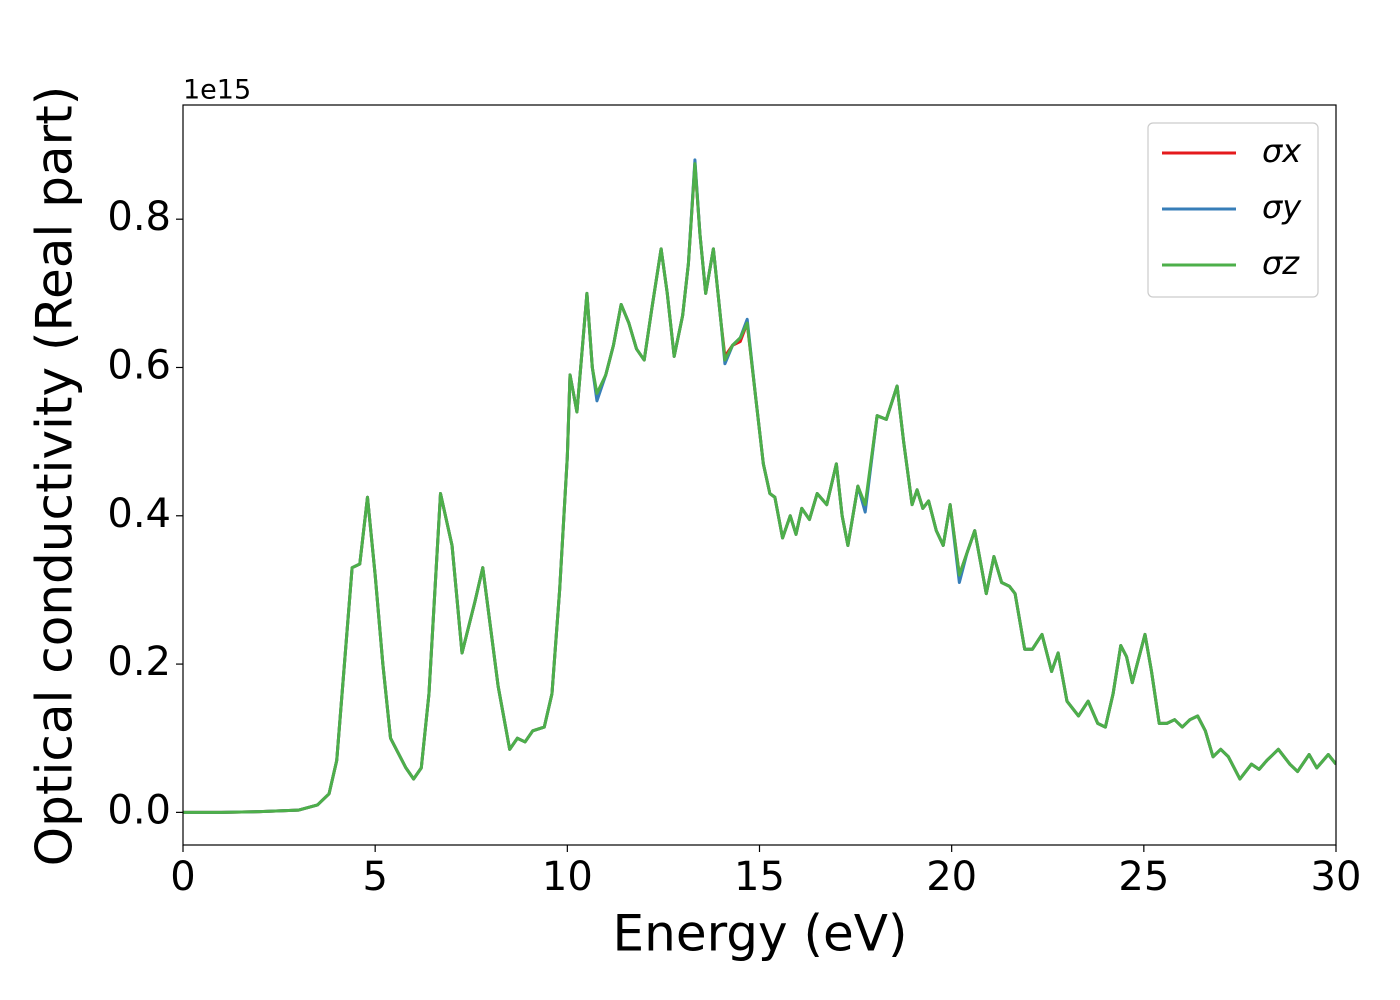  What do you see at coordinates (1143, 877) in the screenshot?
I see `x-tick-label: 25` at bounding box center [1143, 877].